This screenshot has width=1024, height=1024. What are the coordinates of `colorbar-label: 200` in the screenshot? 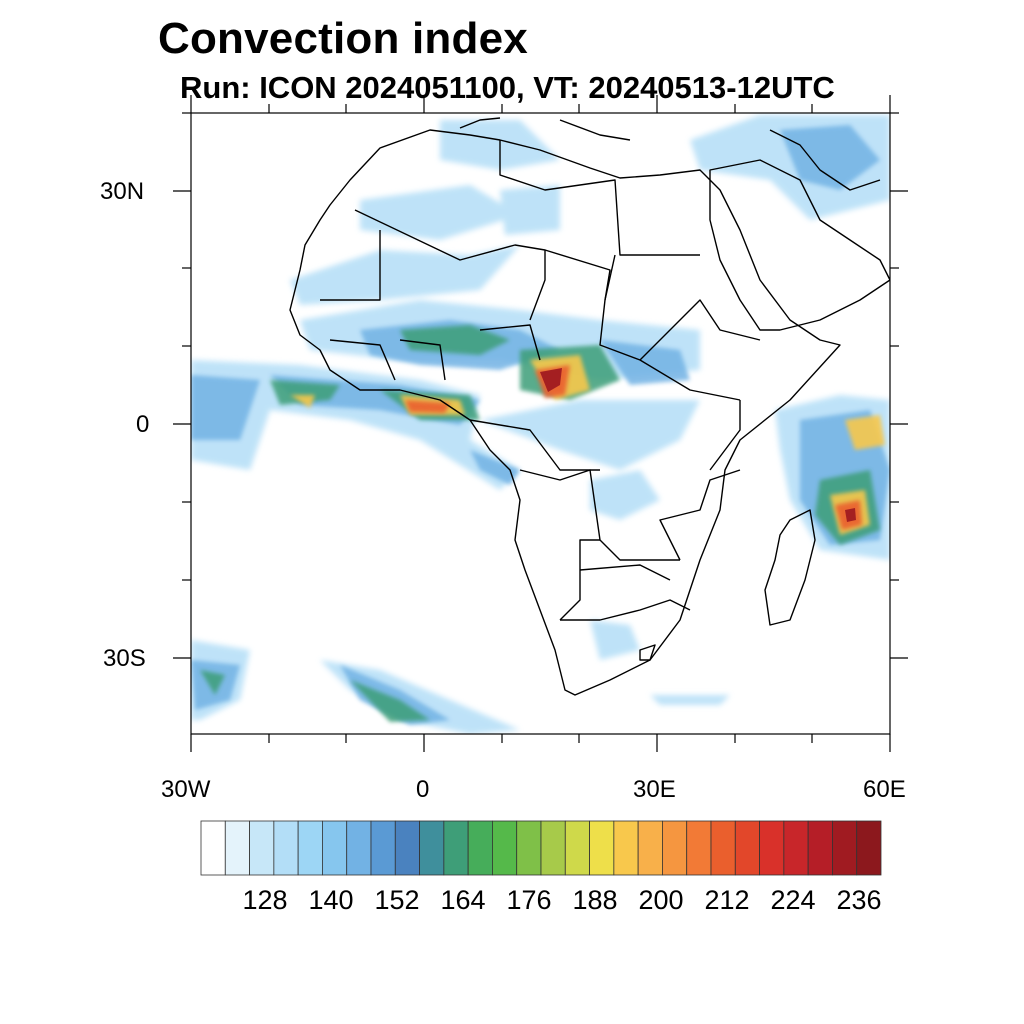 It's located at (661, 900).